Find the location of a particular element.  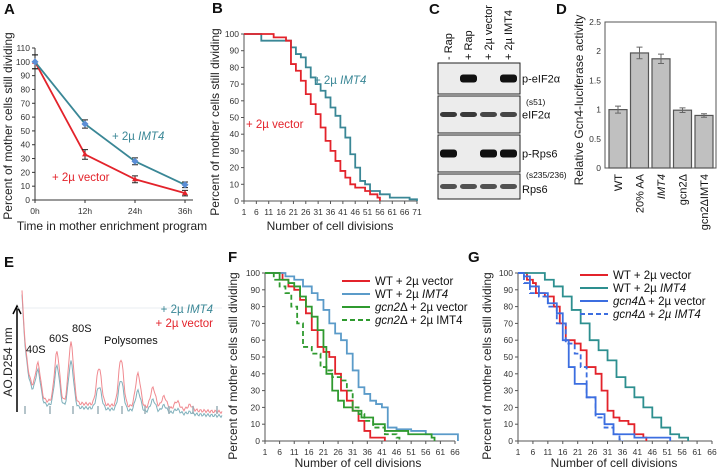

f-xtick-label: 61 is located at coordinates (441, 452).